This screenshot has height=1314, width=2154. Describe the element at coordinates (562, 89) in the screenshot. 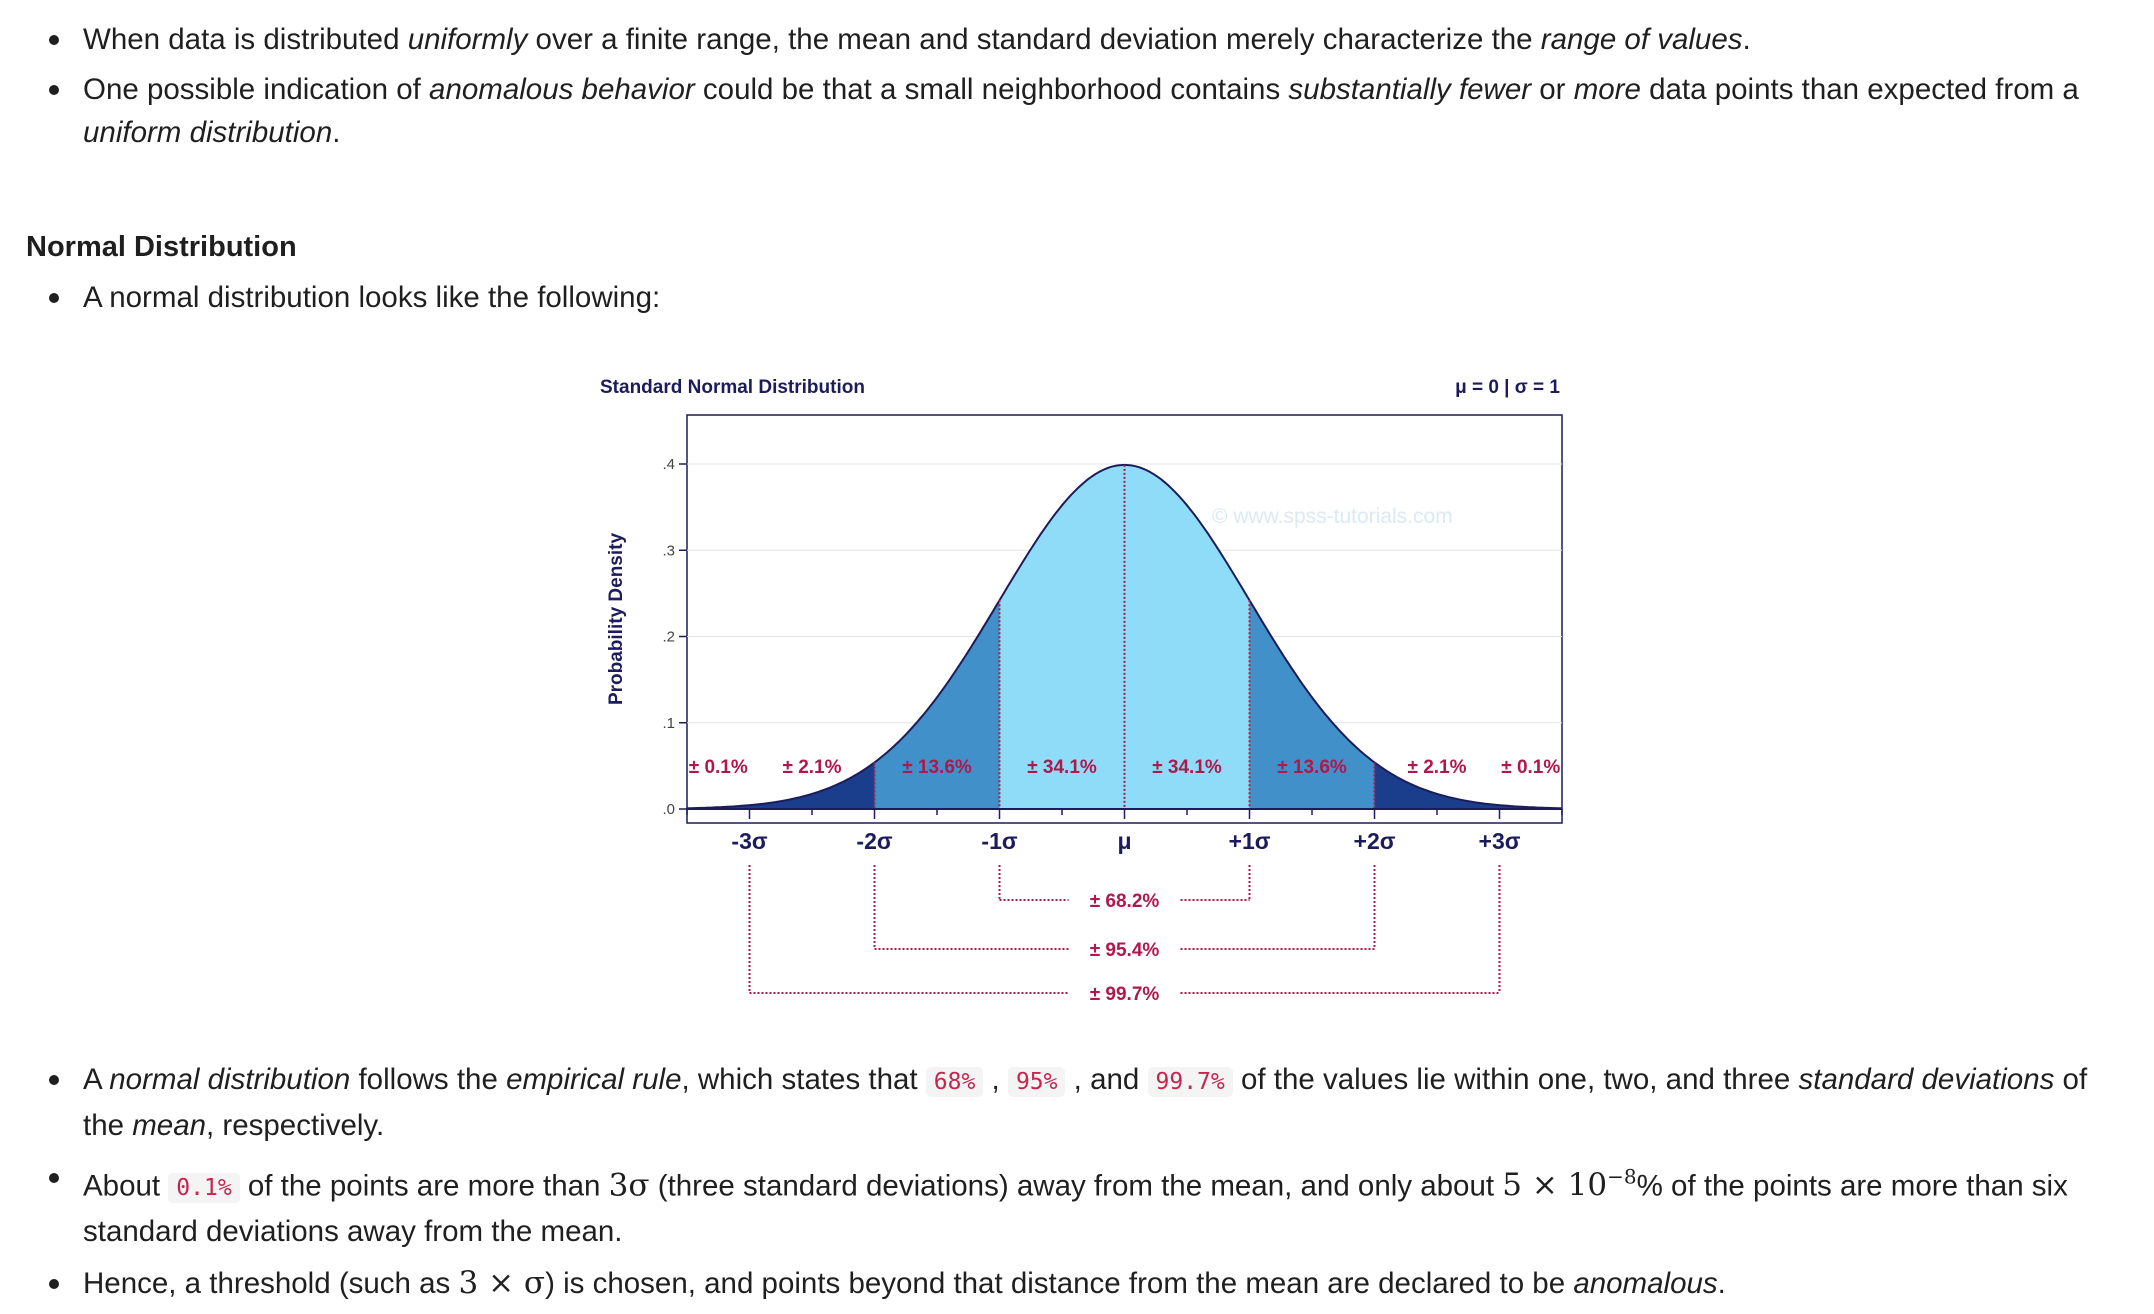

I see `text-run: anomalous behavior` at that location.